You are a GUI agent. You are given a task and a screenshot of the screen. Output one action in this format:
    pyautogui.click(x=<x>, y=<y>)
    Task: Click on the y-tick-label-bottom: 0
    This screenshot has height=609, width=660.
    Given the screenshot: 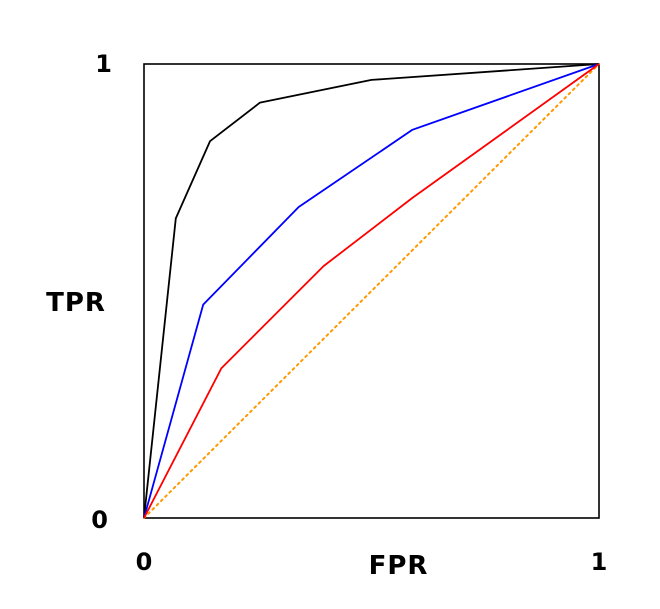 What is the action you would take?
    pyautogui.click(x=99, y=520)
    